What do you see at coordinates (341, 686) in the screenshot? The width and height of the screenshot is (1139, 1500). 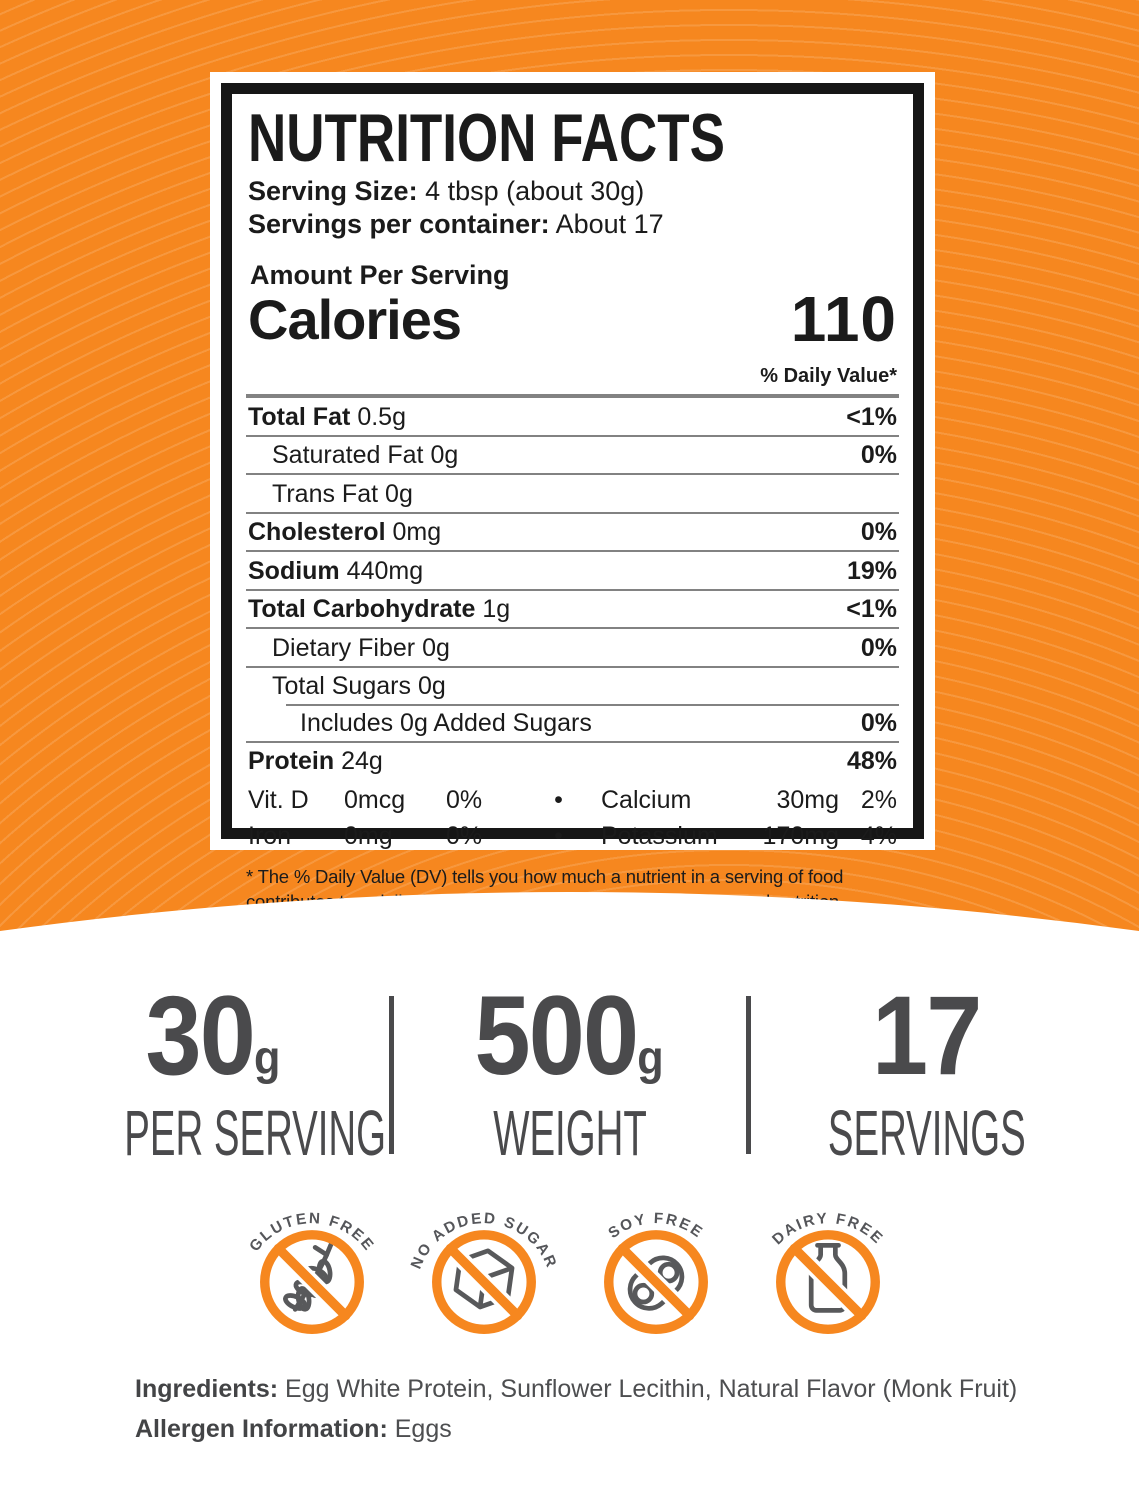 I see `nutrient-name: Total Sugars` at bounding box center [341, 686].